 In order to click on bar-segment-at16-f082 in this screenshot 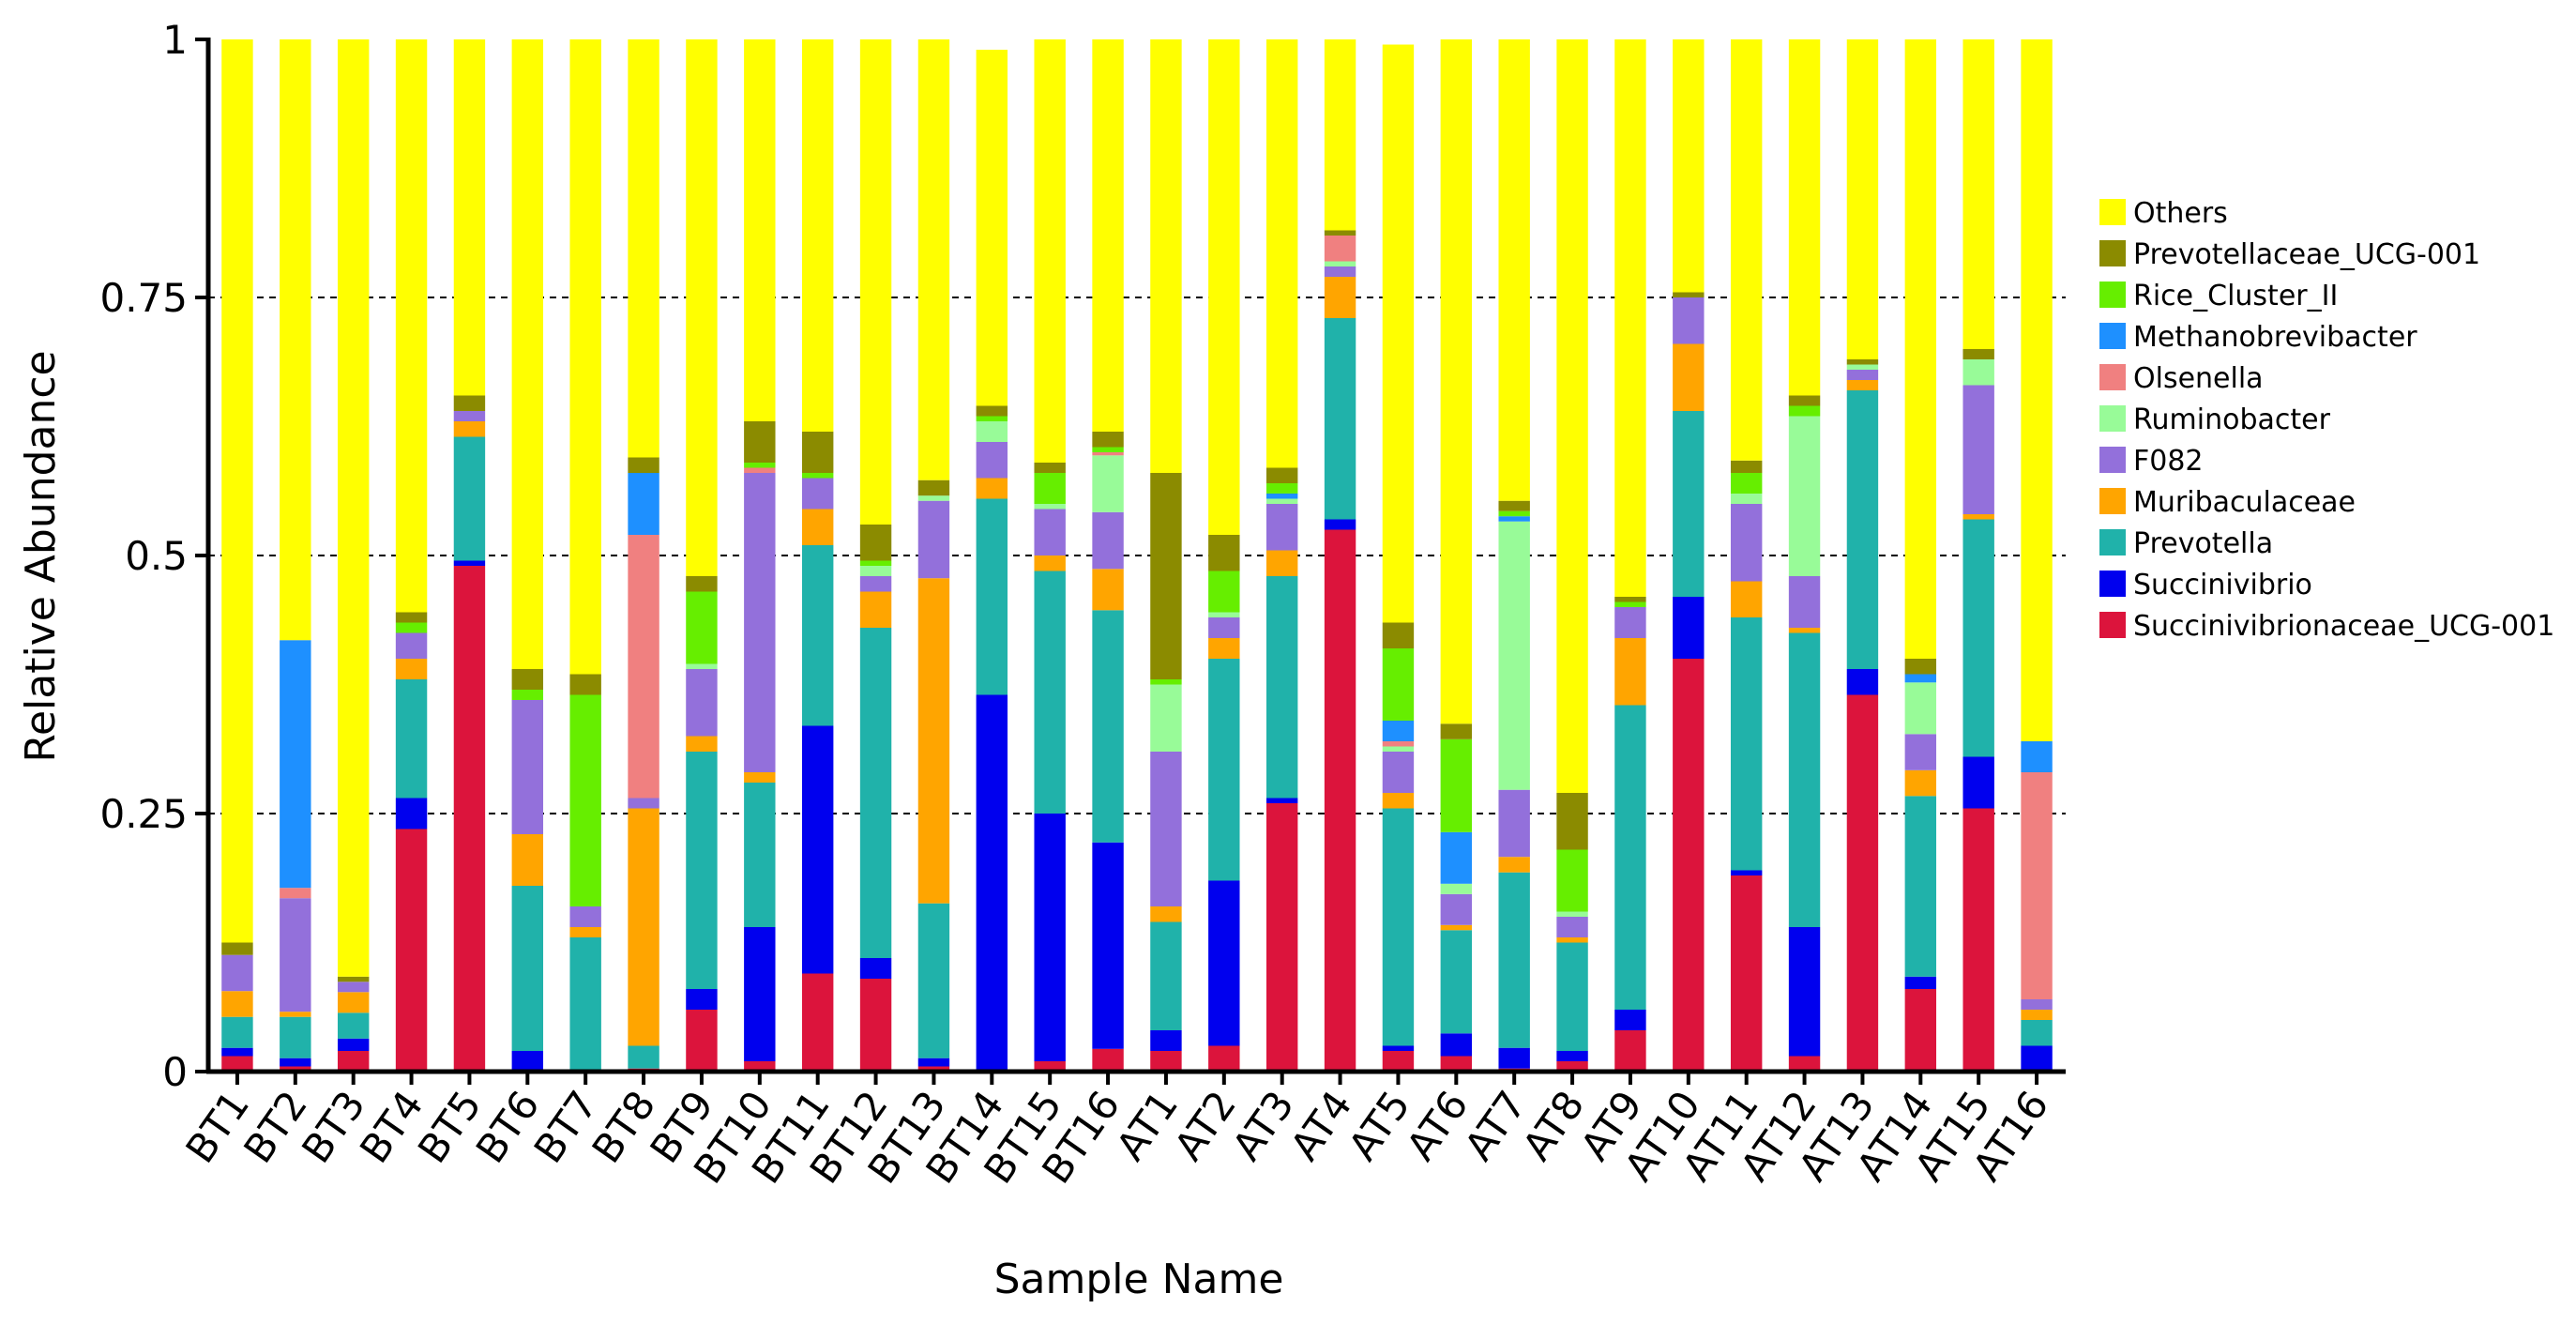, I will do `click(2037, 1005)`.